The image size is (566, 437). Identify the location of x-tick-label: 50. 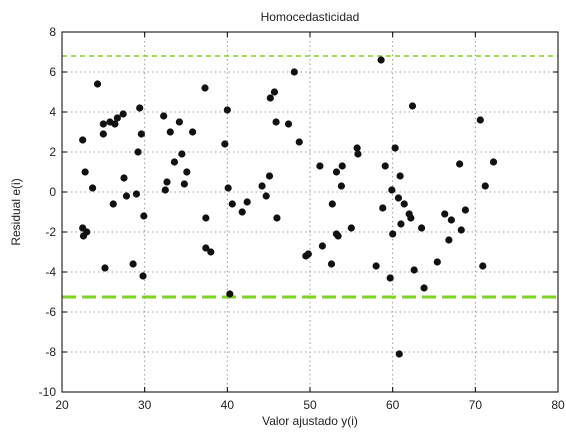
(310, 405).